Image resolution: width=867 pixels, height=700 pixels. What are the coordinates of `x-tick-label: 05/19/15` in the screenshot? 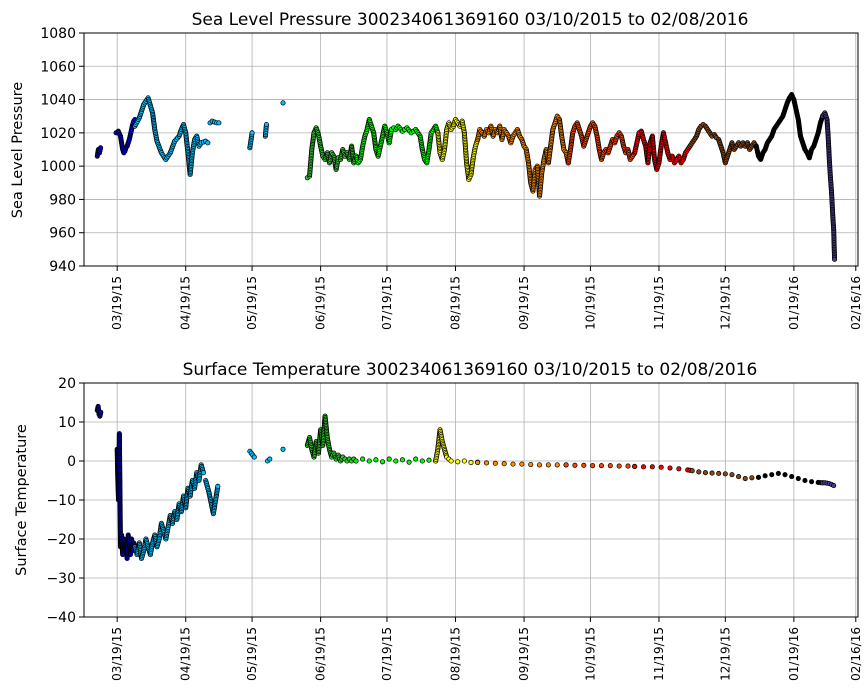 It's located at (252, 303).